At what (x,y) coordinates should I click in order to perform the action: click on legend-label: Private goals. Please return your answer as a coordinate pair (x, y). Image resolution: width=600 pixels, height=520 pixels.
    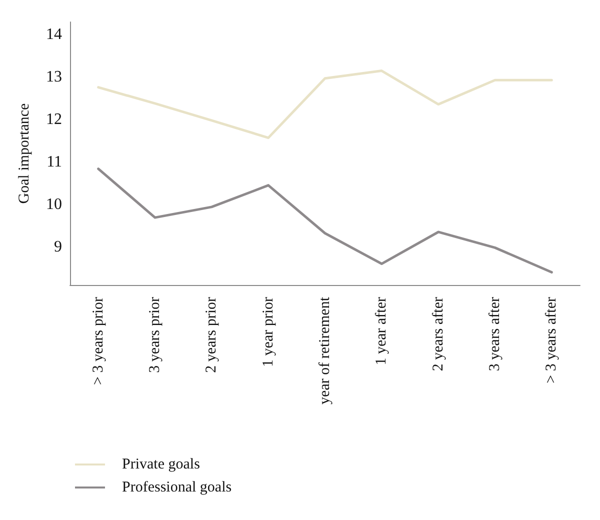
    Looking at the image, I should click on (161, 464).